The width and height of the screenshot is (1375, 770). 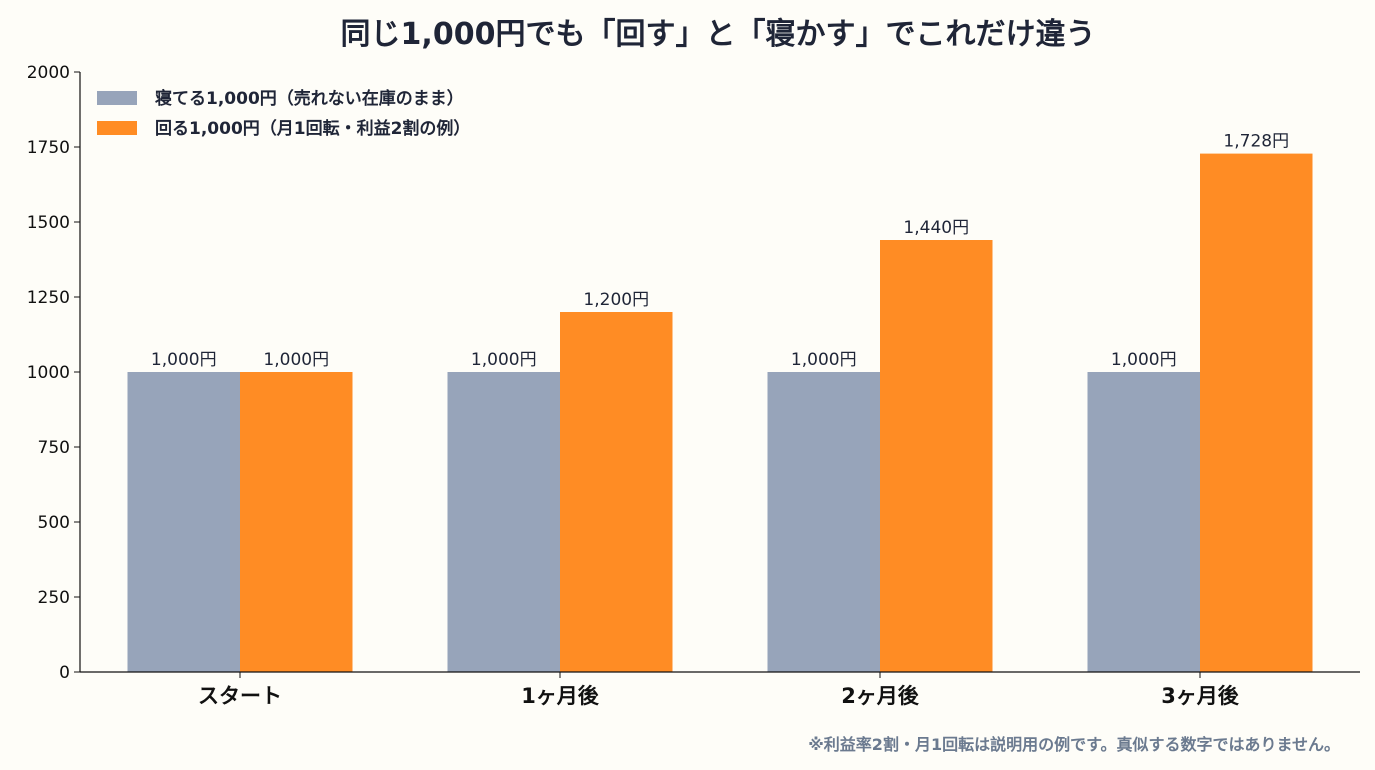 What do you see at coordinates (54, 598) in the screenshot?
I see `y-tick-label-1: 250` at bounding box center [54, 598].